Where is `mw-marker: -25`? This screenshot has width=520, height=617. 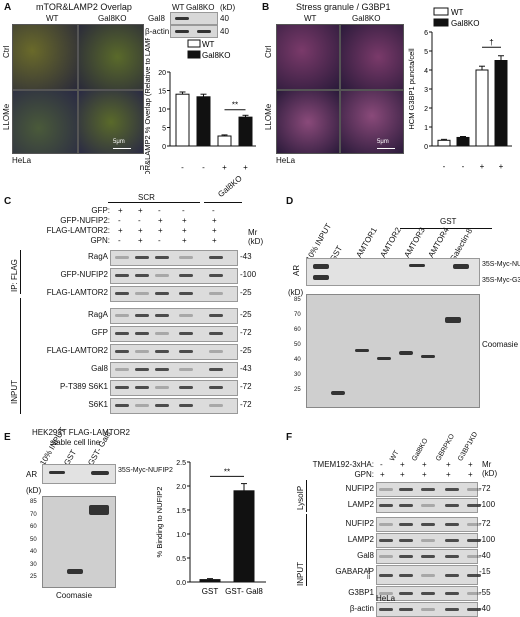
mw-marker: -25 is located at coordinates (246, 292).